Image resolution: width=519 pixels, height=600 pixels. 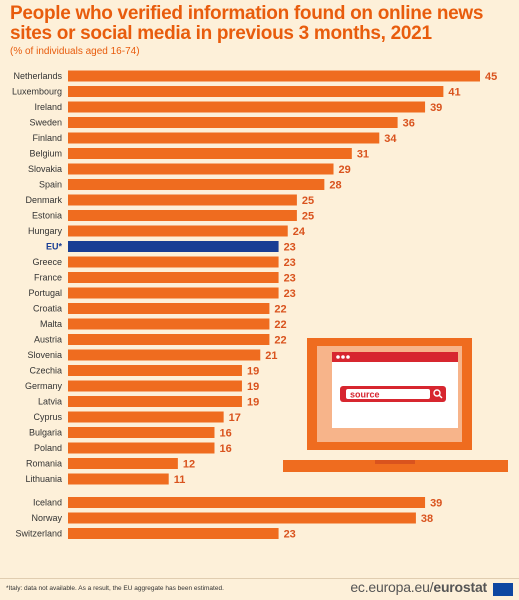 What do you see at coordinates (45, 371) in the screenshot?
I see `category-label: Czechia` at bounding box center [45, 371].